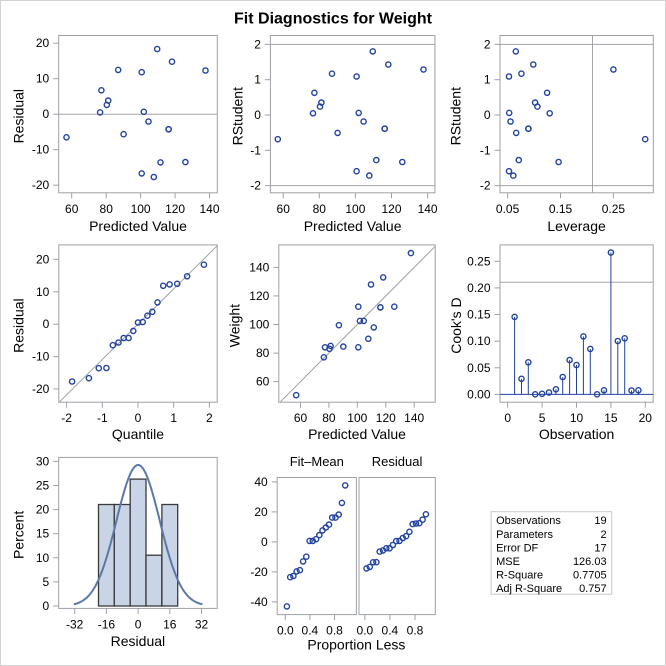 This screenshot has width=666, height=666. I want to click on svg-text: 19, so click(600, 521).